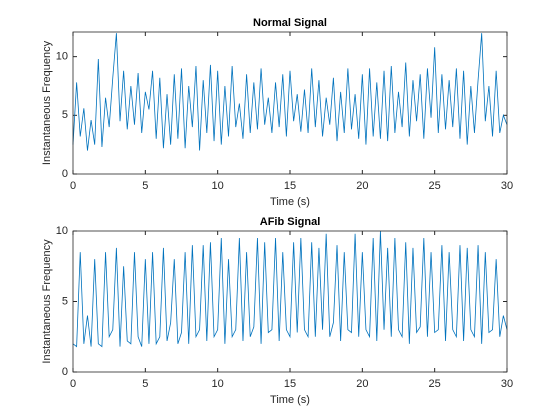 This screenshot has width=560, height=420. I want to click on chart-title: Normal Signal, so click(290, 23).